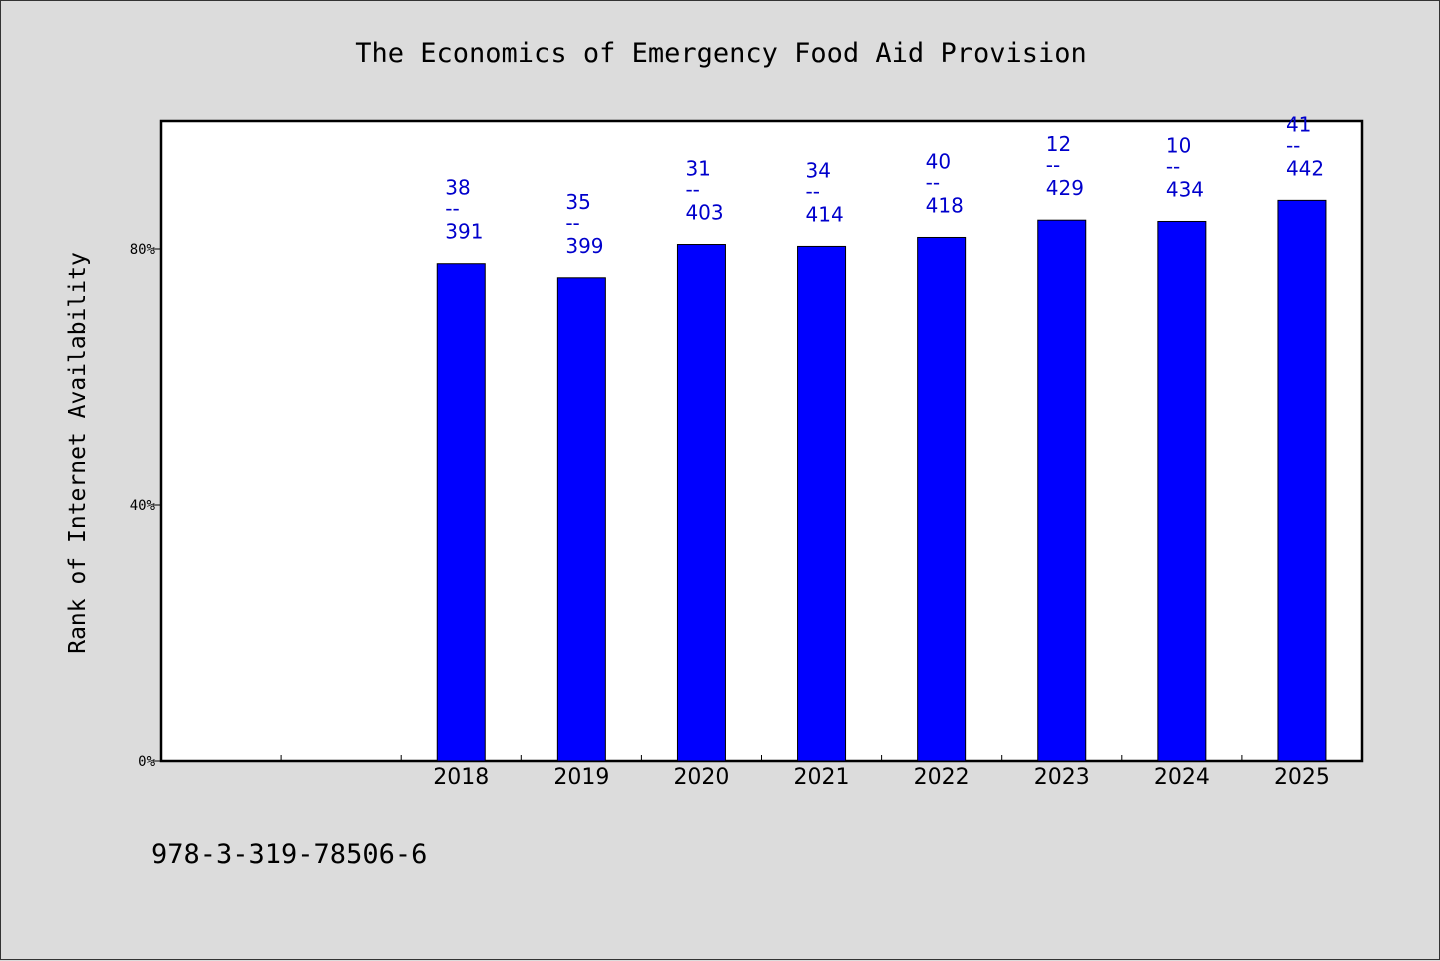  Describe the element at coordinates (1062, 490) in the screenshot. I see `bar-2023` at that location.